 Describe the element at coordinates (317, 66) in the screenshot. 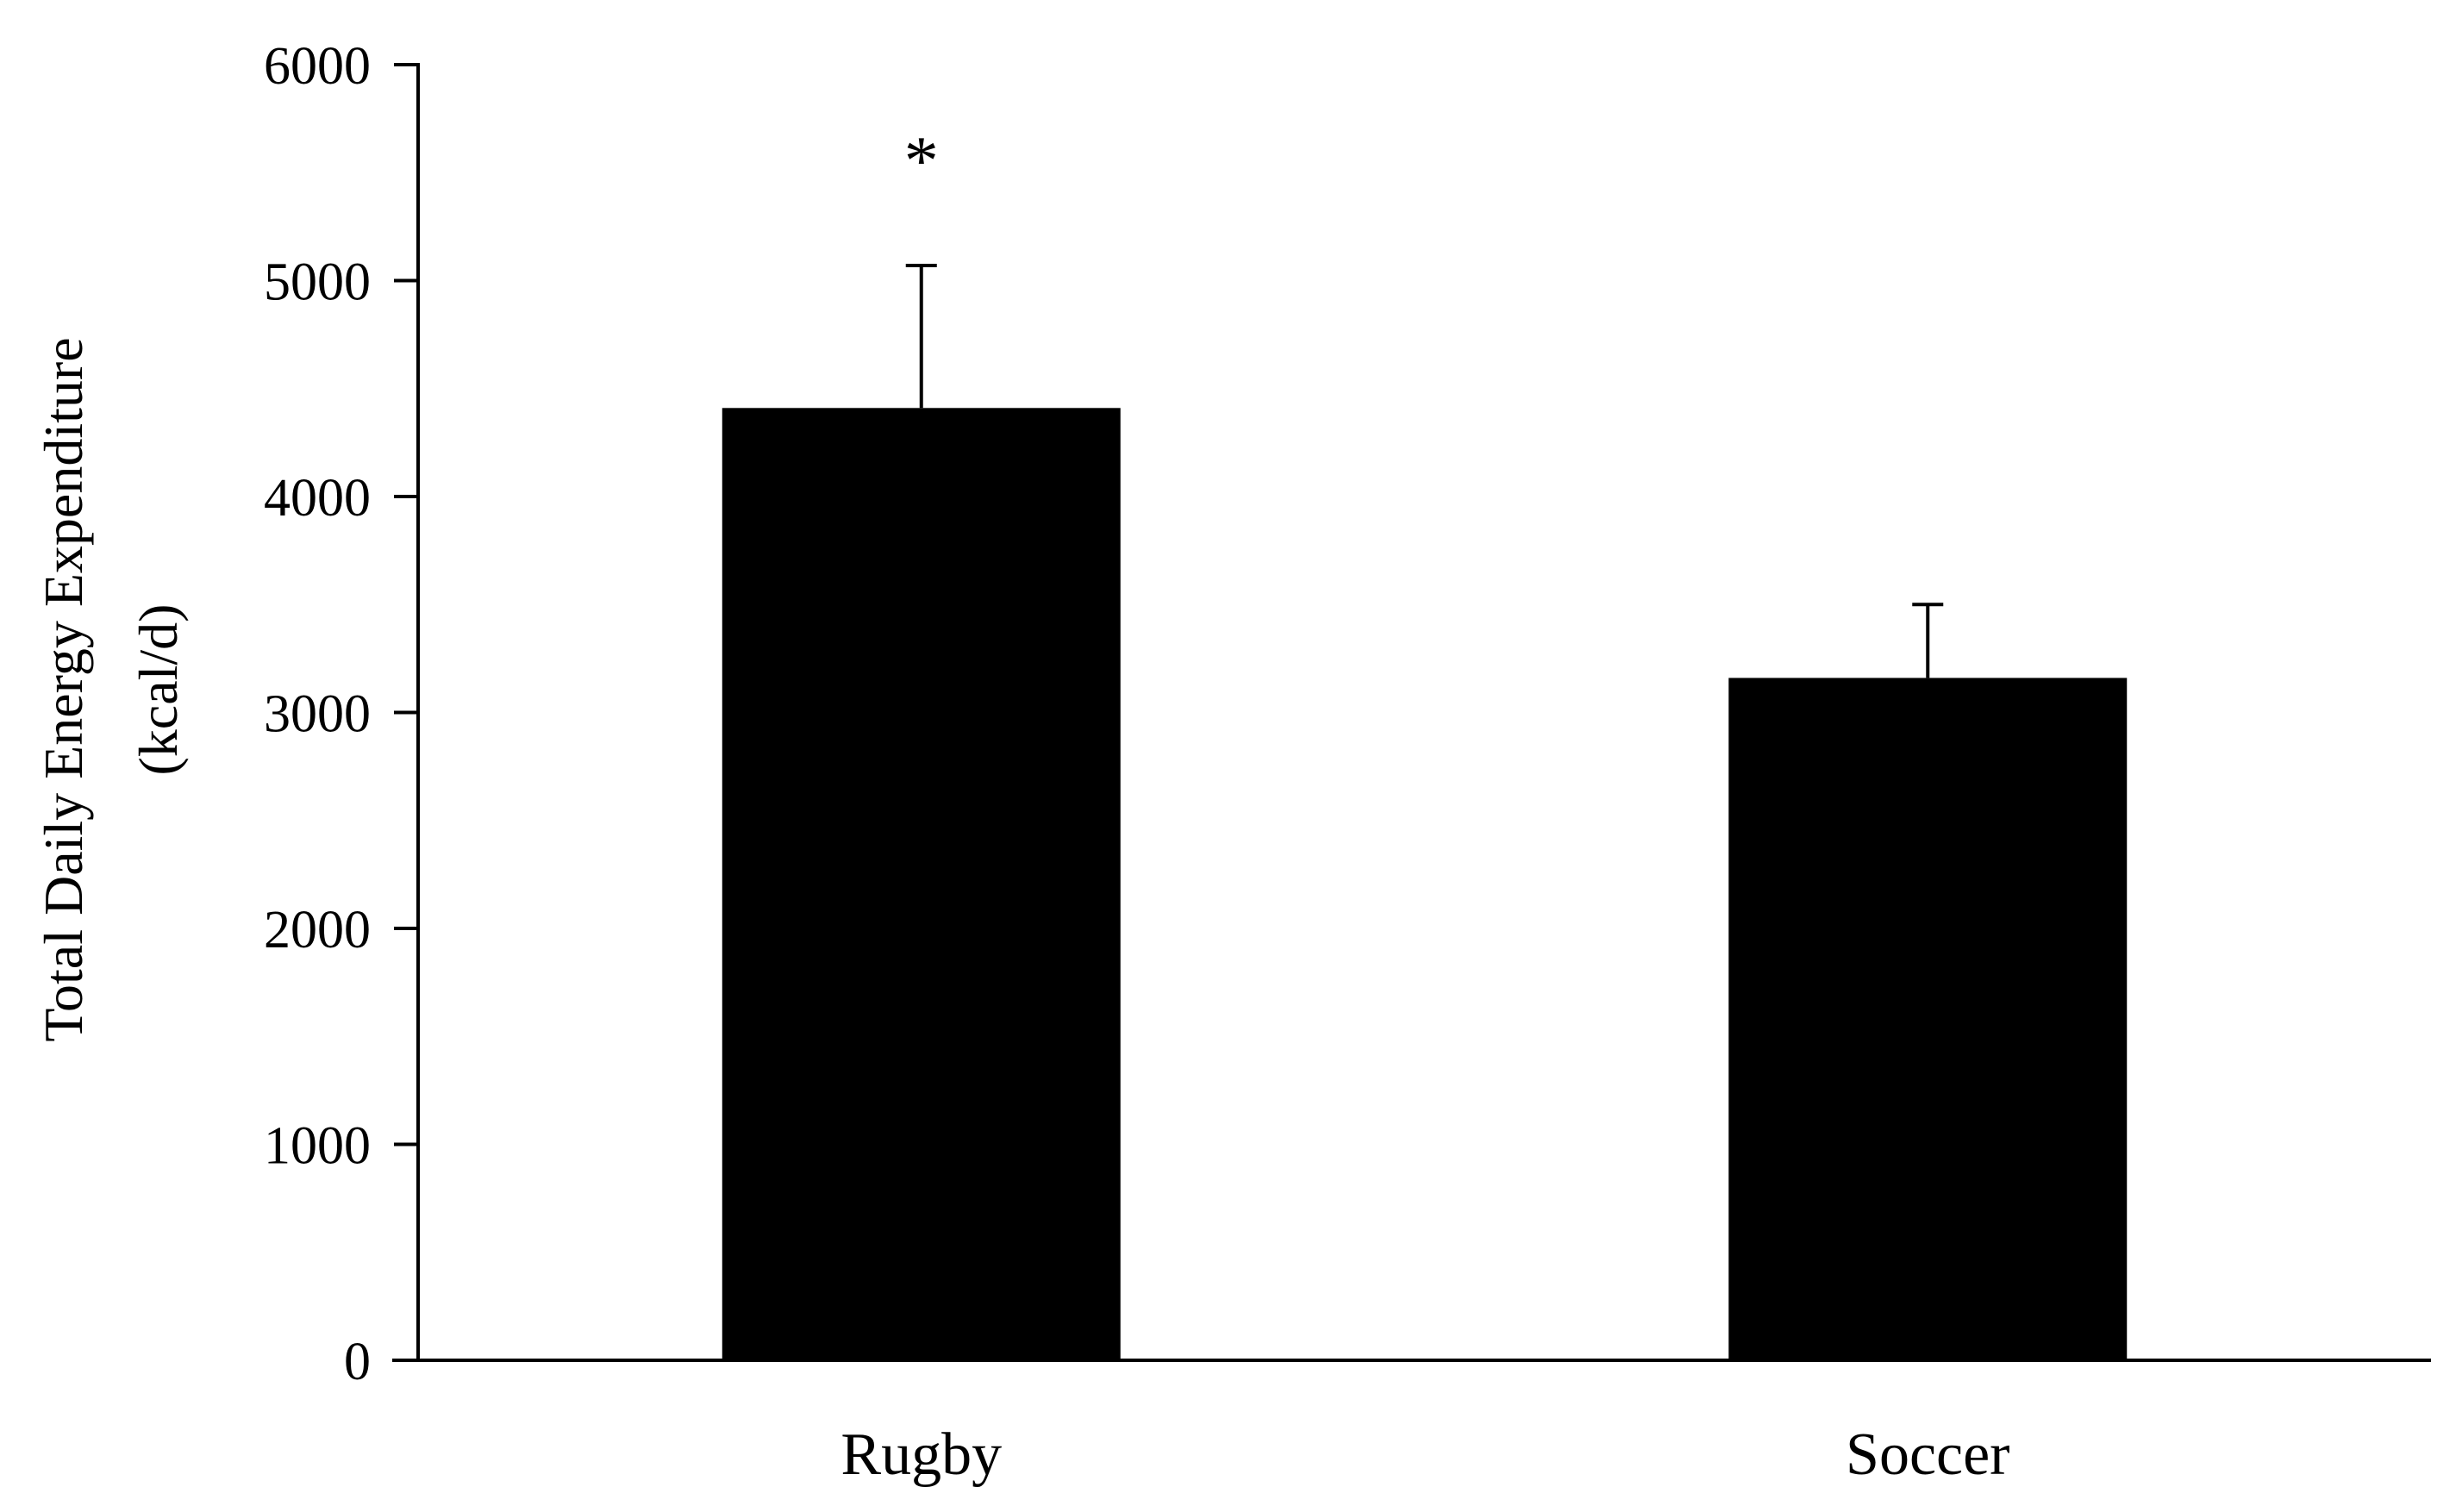

I see `y-tick-label: 6000` at that location.